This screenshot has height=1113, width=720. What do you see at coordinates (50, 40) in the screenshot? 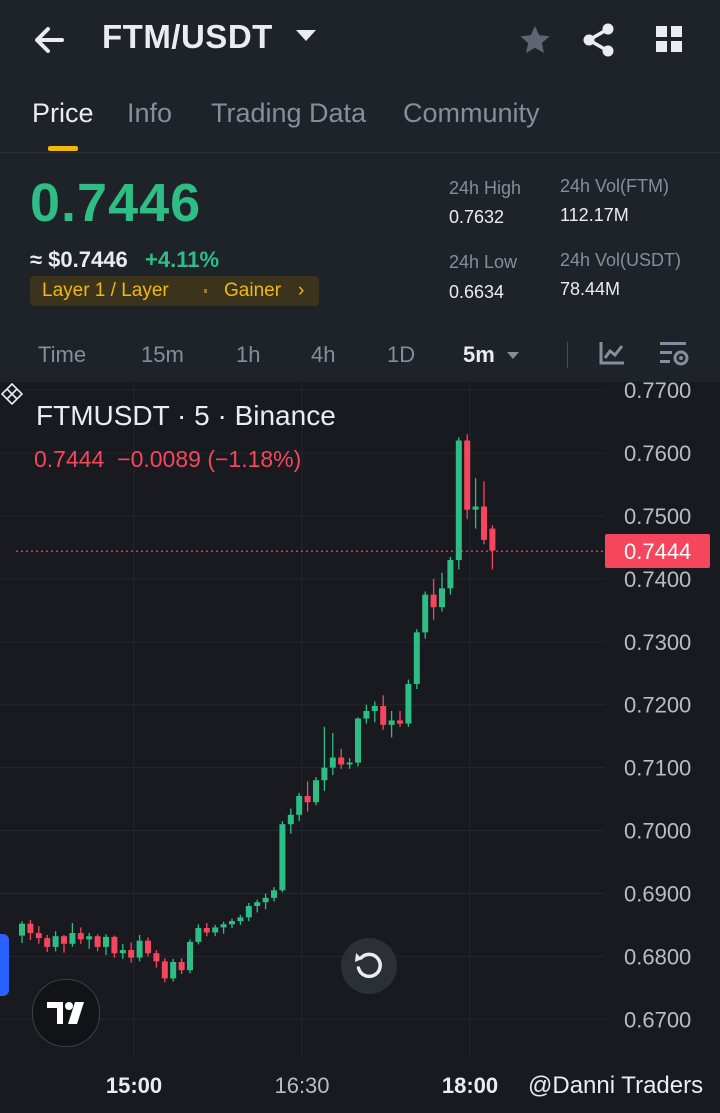
I see `back-arrow-icon` at bounding box center [50, 40].